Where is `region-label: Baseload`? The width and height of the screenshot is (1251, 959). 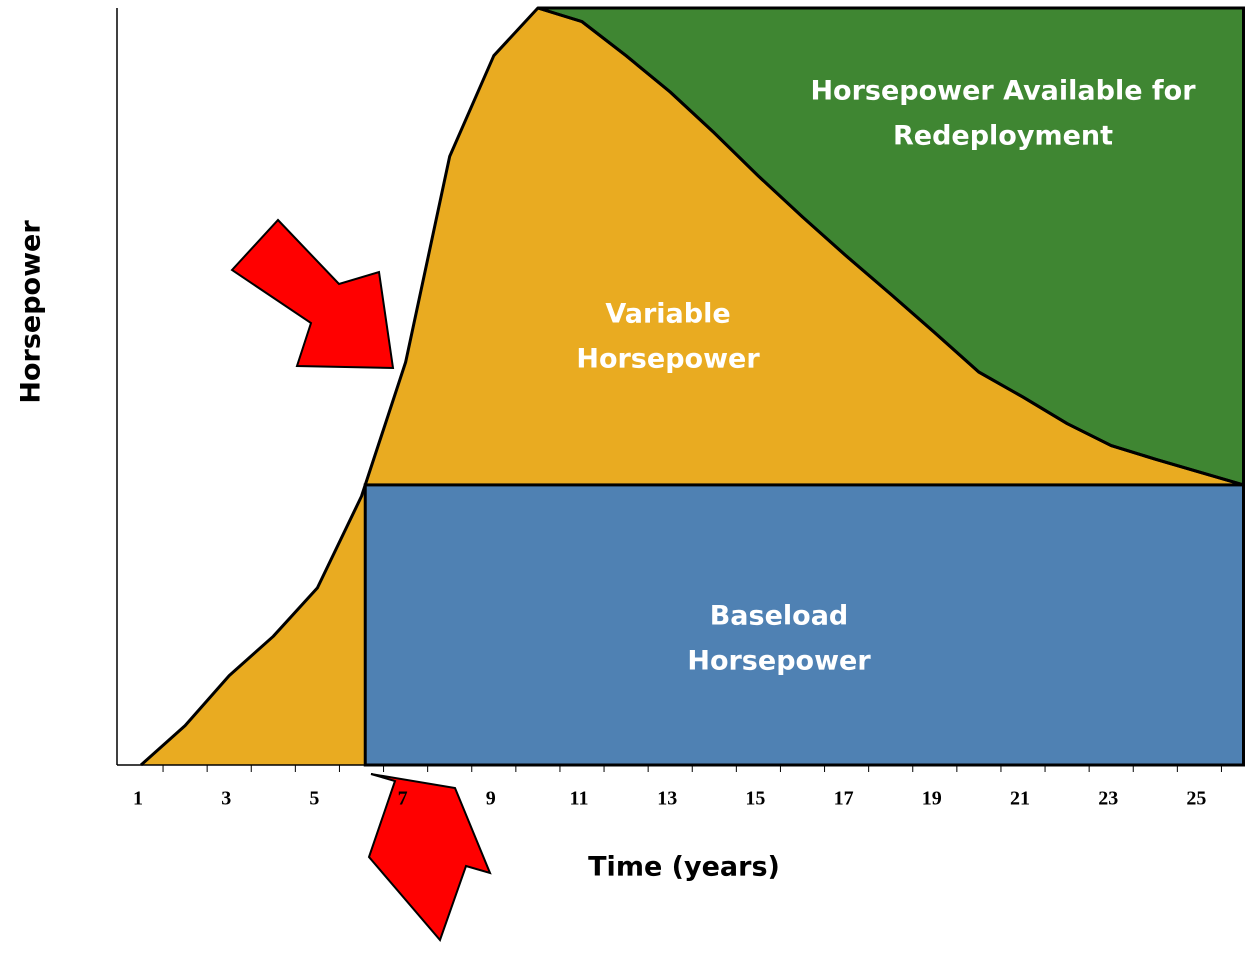
region-label: Baseload is located at coordinates (779, 616).